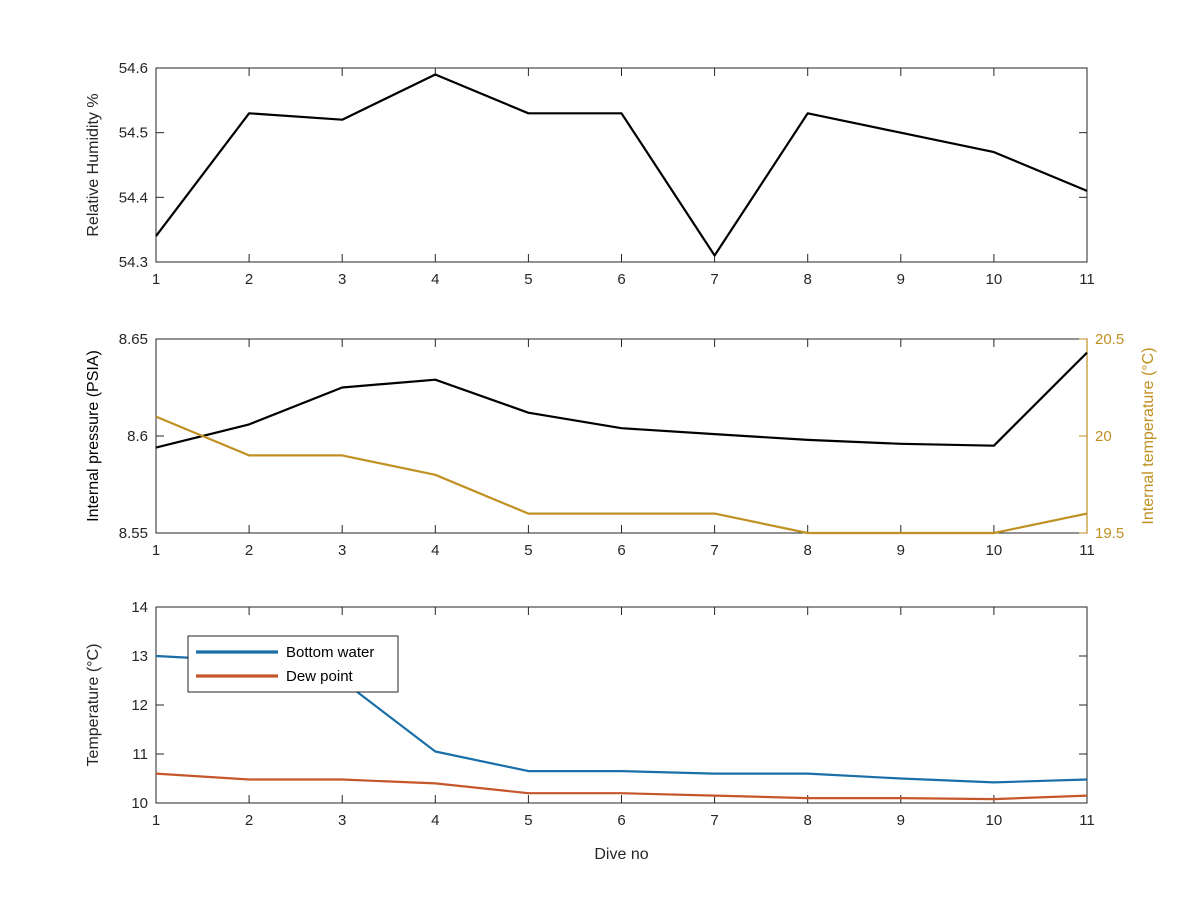 Image resolution: width=1200 pixels, height=900 pixels. I want to click on series-line-dew-point, so click(621, 786).